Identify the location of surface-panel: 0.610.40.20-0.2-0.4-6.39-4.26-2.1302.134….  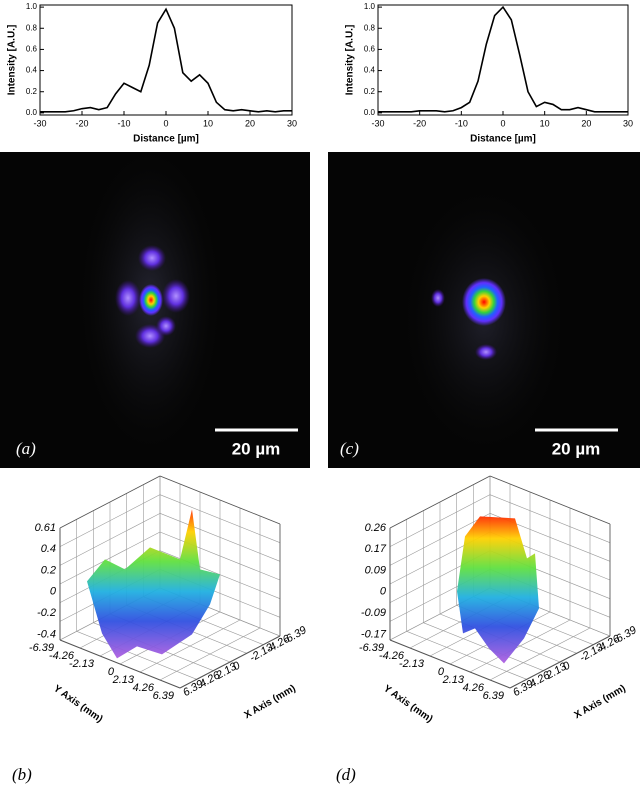
(169, 600).